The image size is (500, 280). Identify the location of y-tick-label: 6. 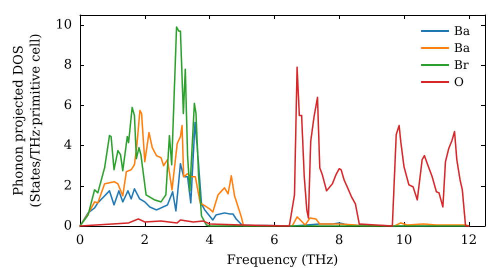
(68, 105).